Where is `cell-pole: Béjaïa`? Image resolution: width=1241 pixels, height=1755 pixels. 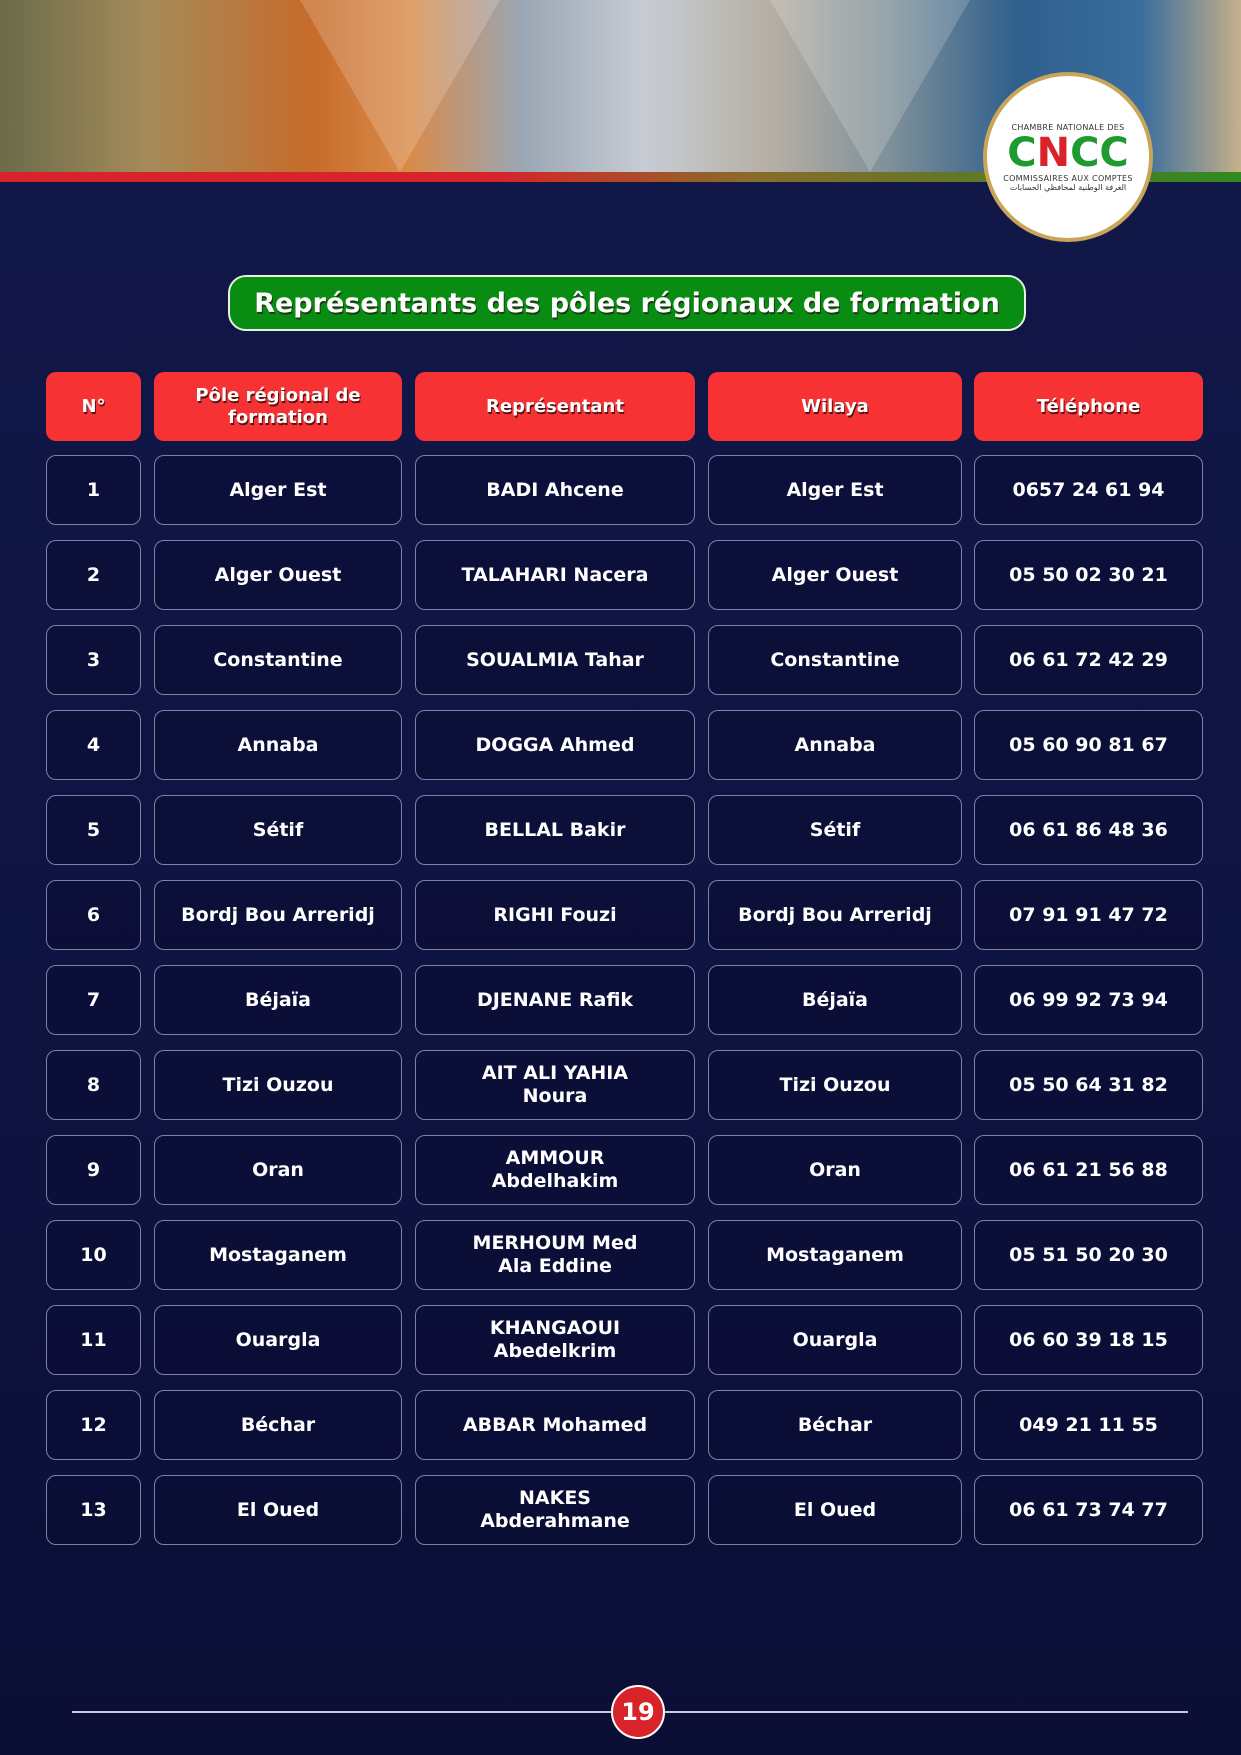
cell-pole: Béjaïa is located at coordinates (278, 1000).